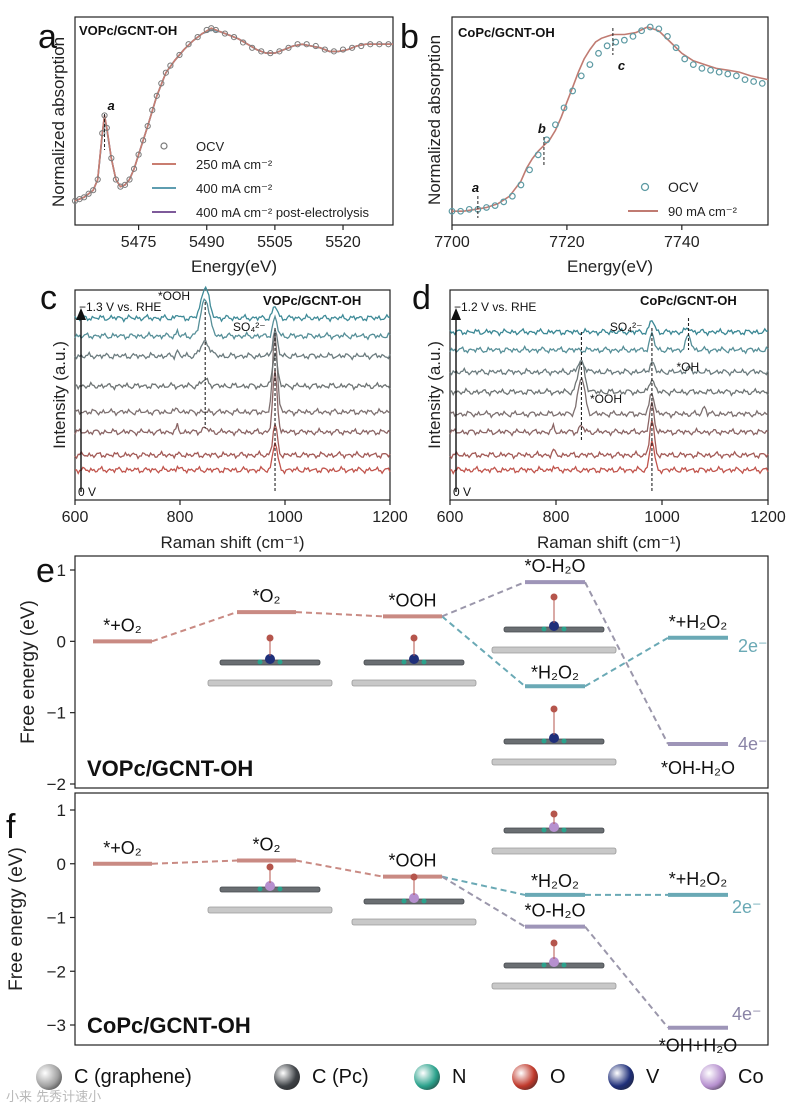 Image resolution: width=798 pixels, height=1110 pixels. Describe the element at coordinates (87, 492) in the screenshot. I see `arrow-bottom-label: 0 V` at that location.